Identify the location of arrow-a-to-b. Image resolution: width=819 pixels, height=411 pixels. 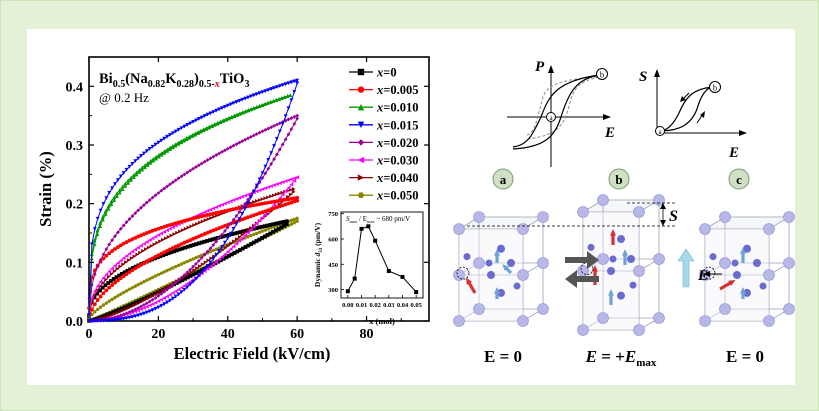
(582, 260).